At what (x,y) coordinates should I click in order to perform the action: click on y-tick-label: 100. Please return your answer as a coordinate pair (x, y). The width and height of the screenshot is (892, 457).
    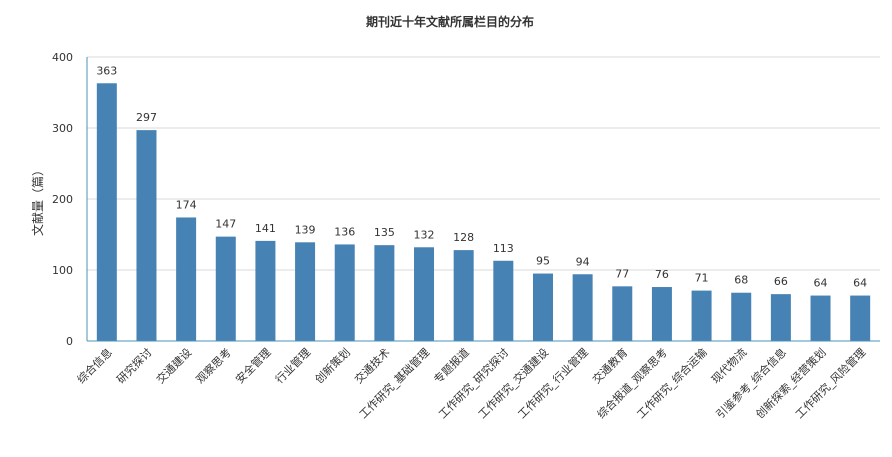
    Looking at the image, I should click on (62, 270).